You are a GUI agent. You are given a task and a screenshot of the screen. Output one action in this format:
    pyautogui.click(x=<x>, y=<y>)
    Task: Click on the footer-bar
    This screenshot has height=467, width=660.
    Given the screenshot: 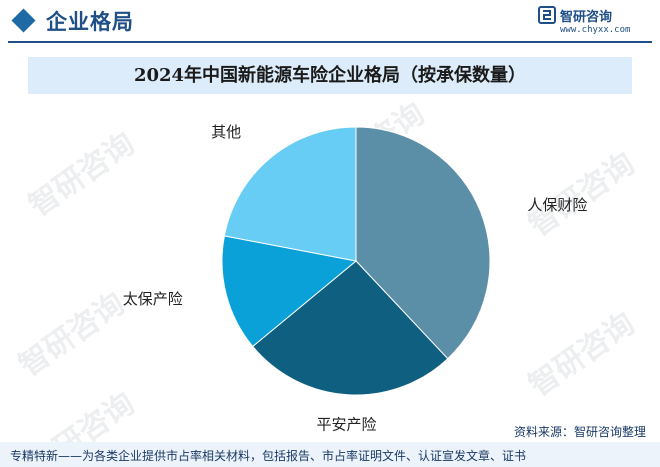 What is the action you would take?
    pyautogui.click(x=330, y=454)
    